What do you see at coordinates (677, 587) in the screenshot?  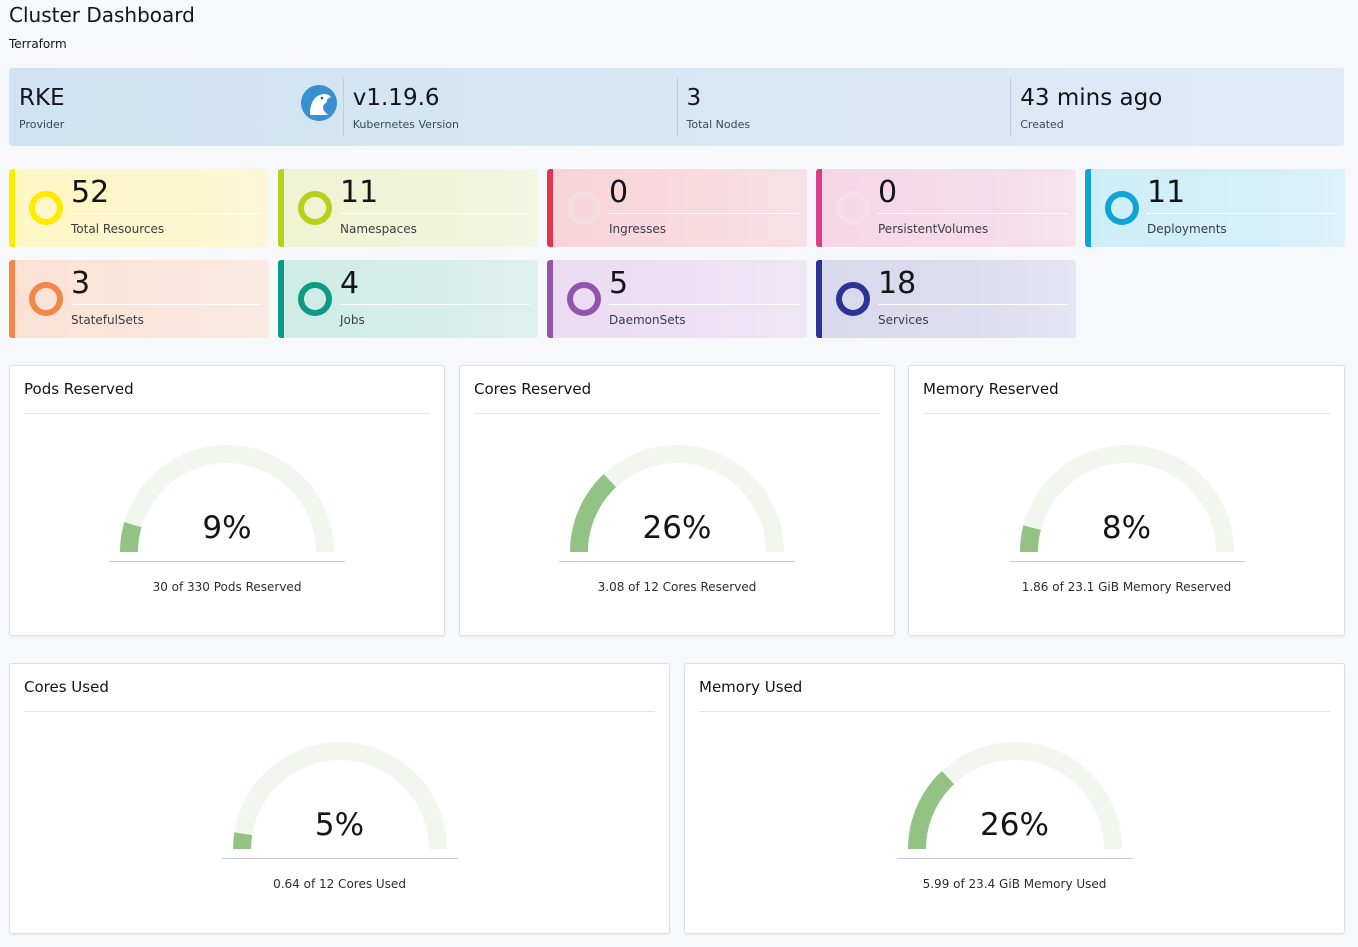 I see `gauge-caption: 3.08 of 12 Cores Reserved` at bounding box center [677, 587].